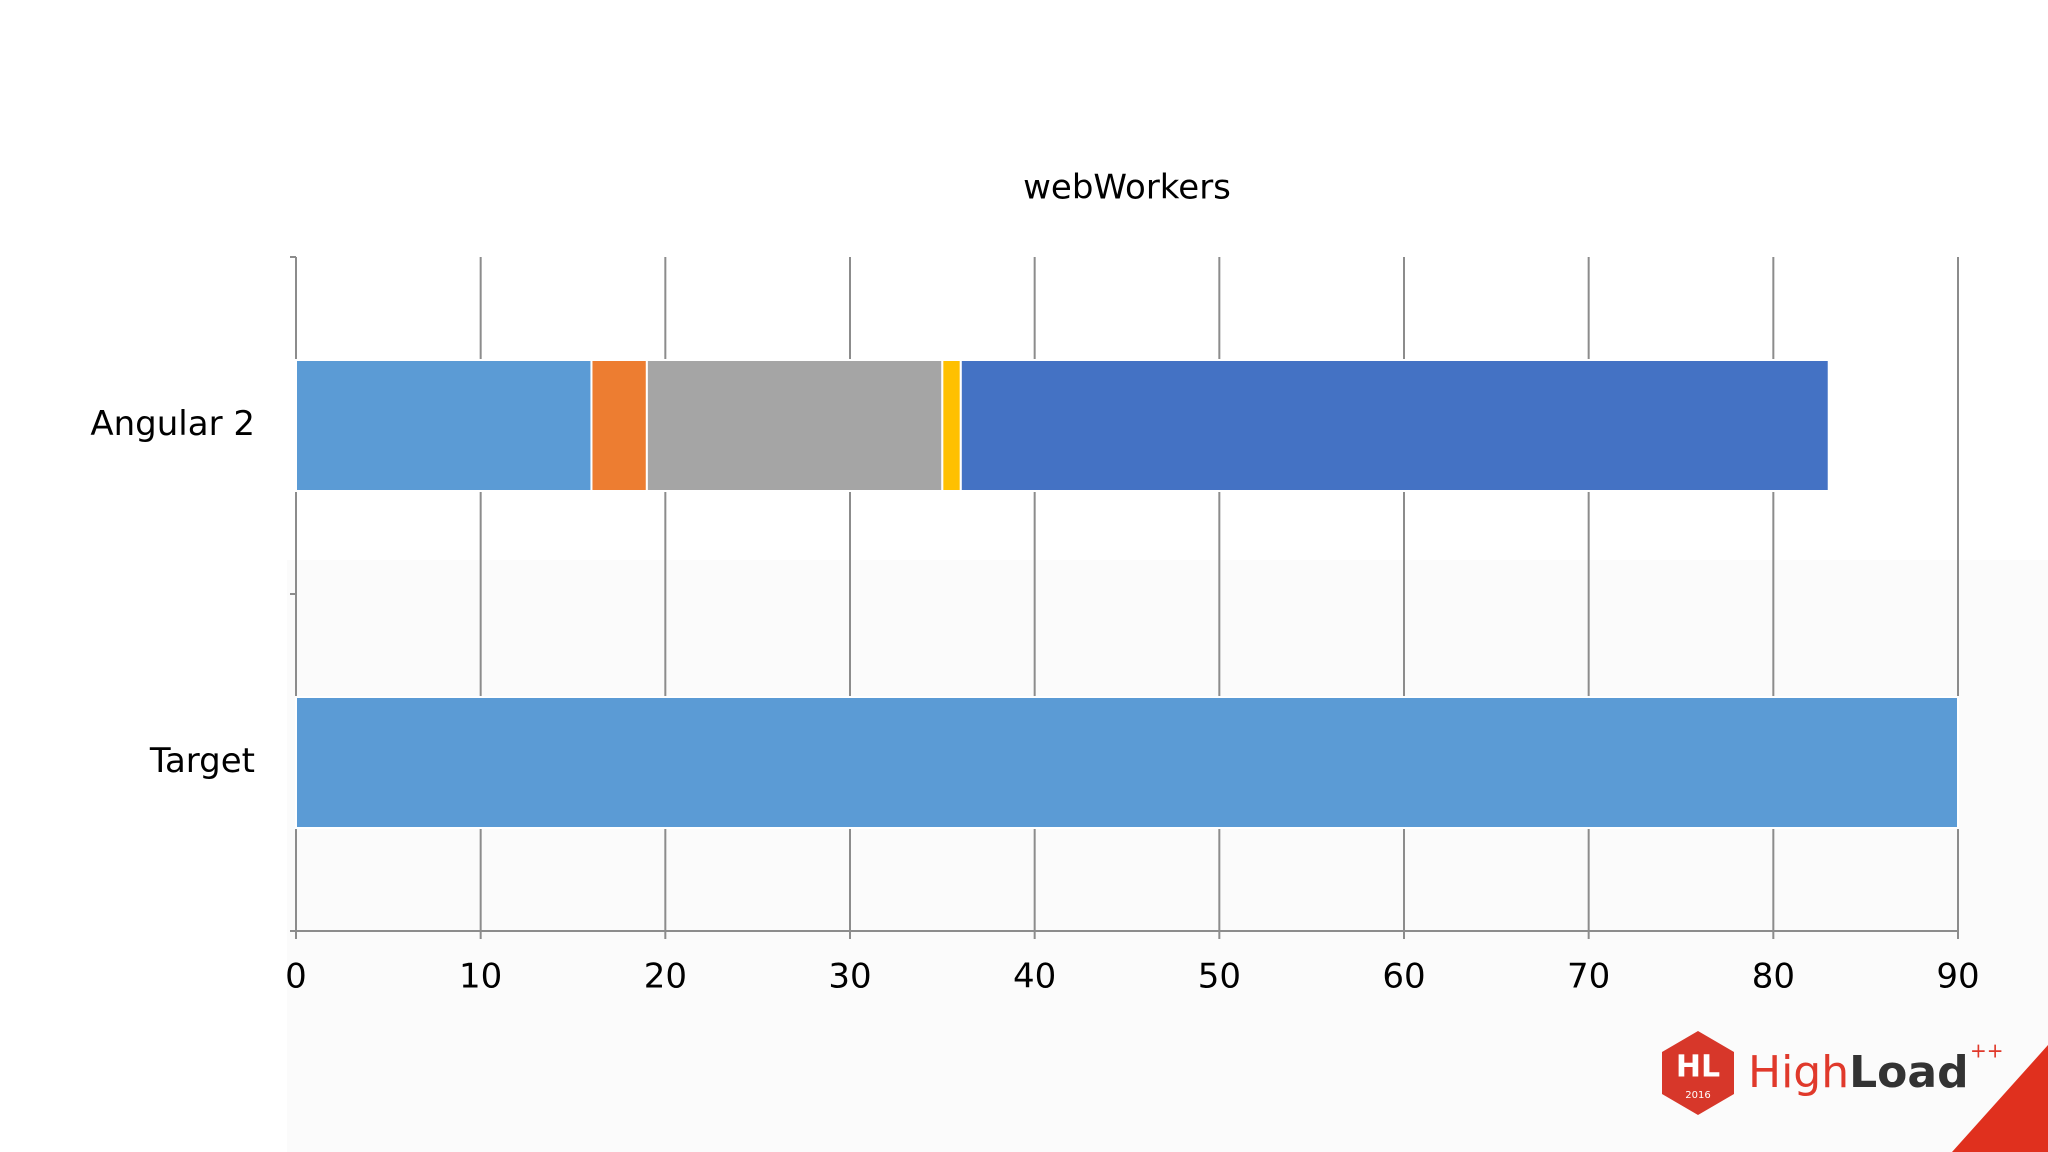  I want to click on x-tick-label: 60, so click(1403, 977).